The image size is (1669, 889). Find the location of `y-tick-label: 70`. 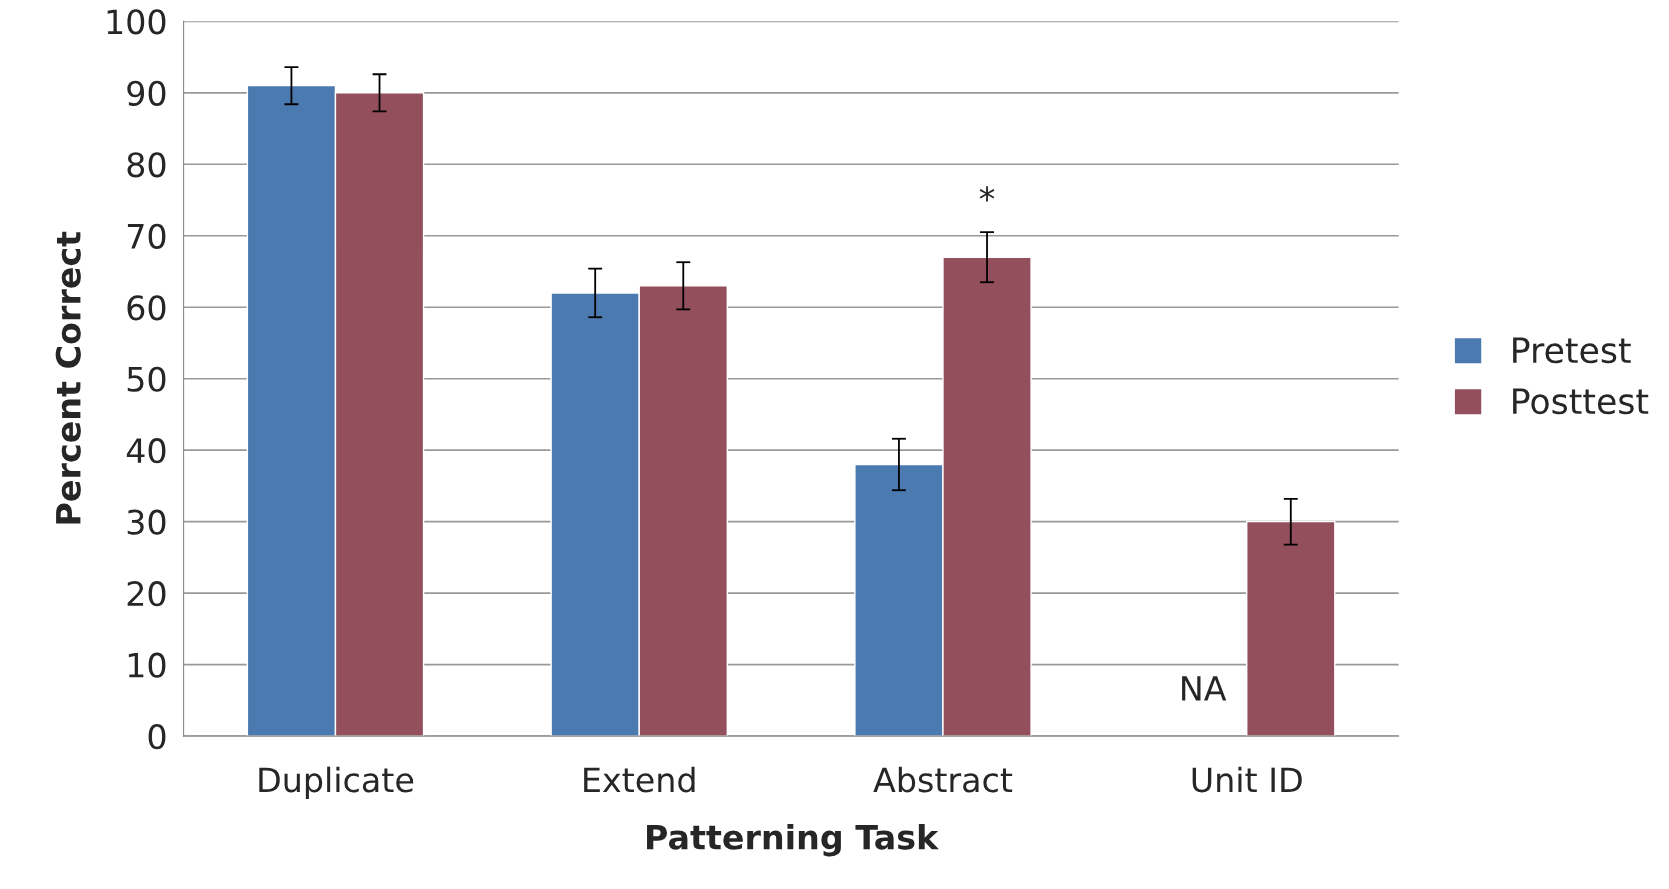

y-tick-label: 70 is located at coordinates (146, 236).